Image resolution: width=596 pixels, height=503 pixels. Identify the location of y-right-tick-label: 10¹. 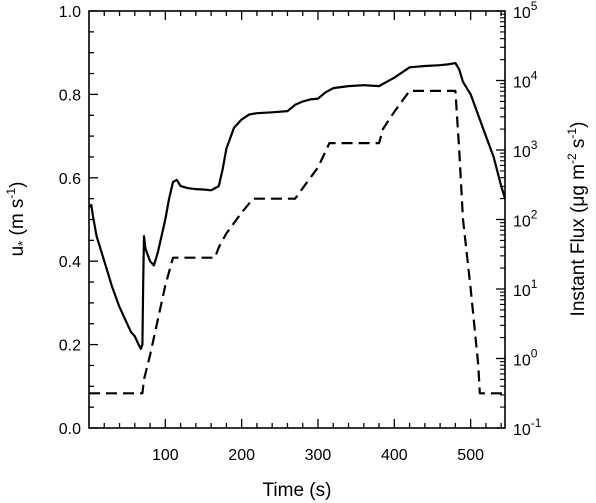
(525, 288).